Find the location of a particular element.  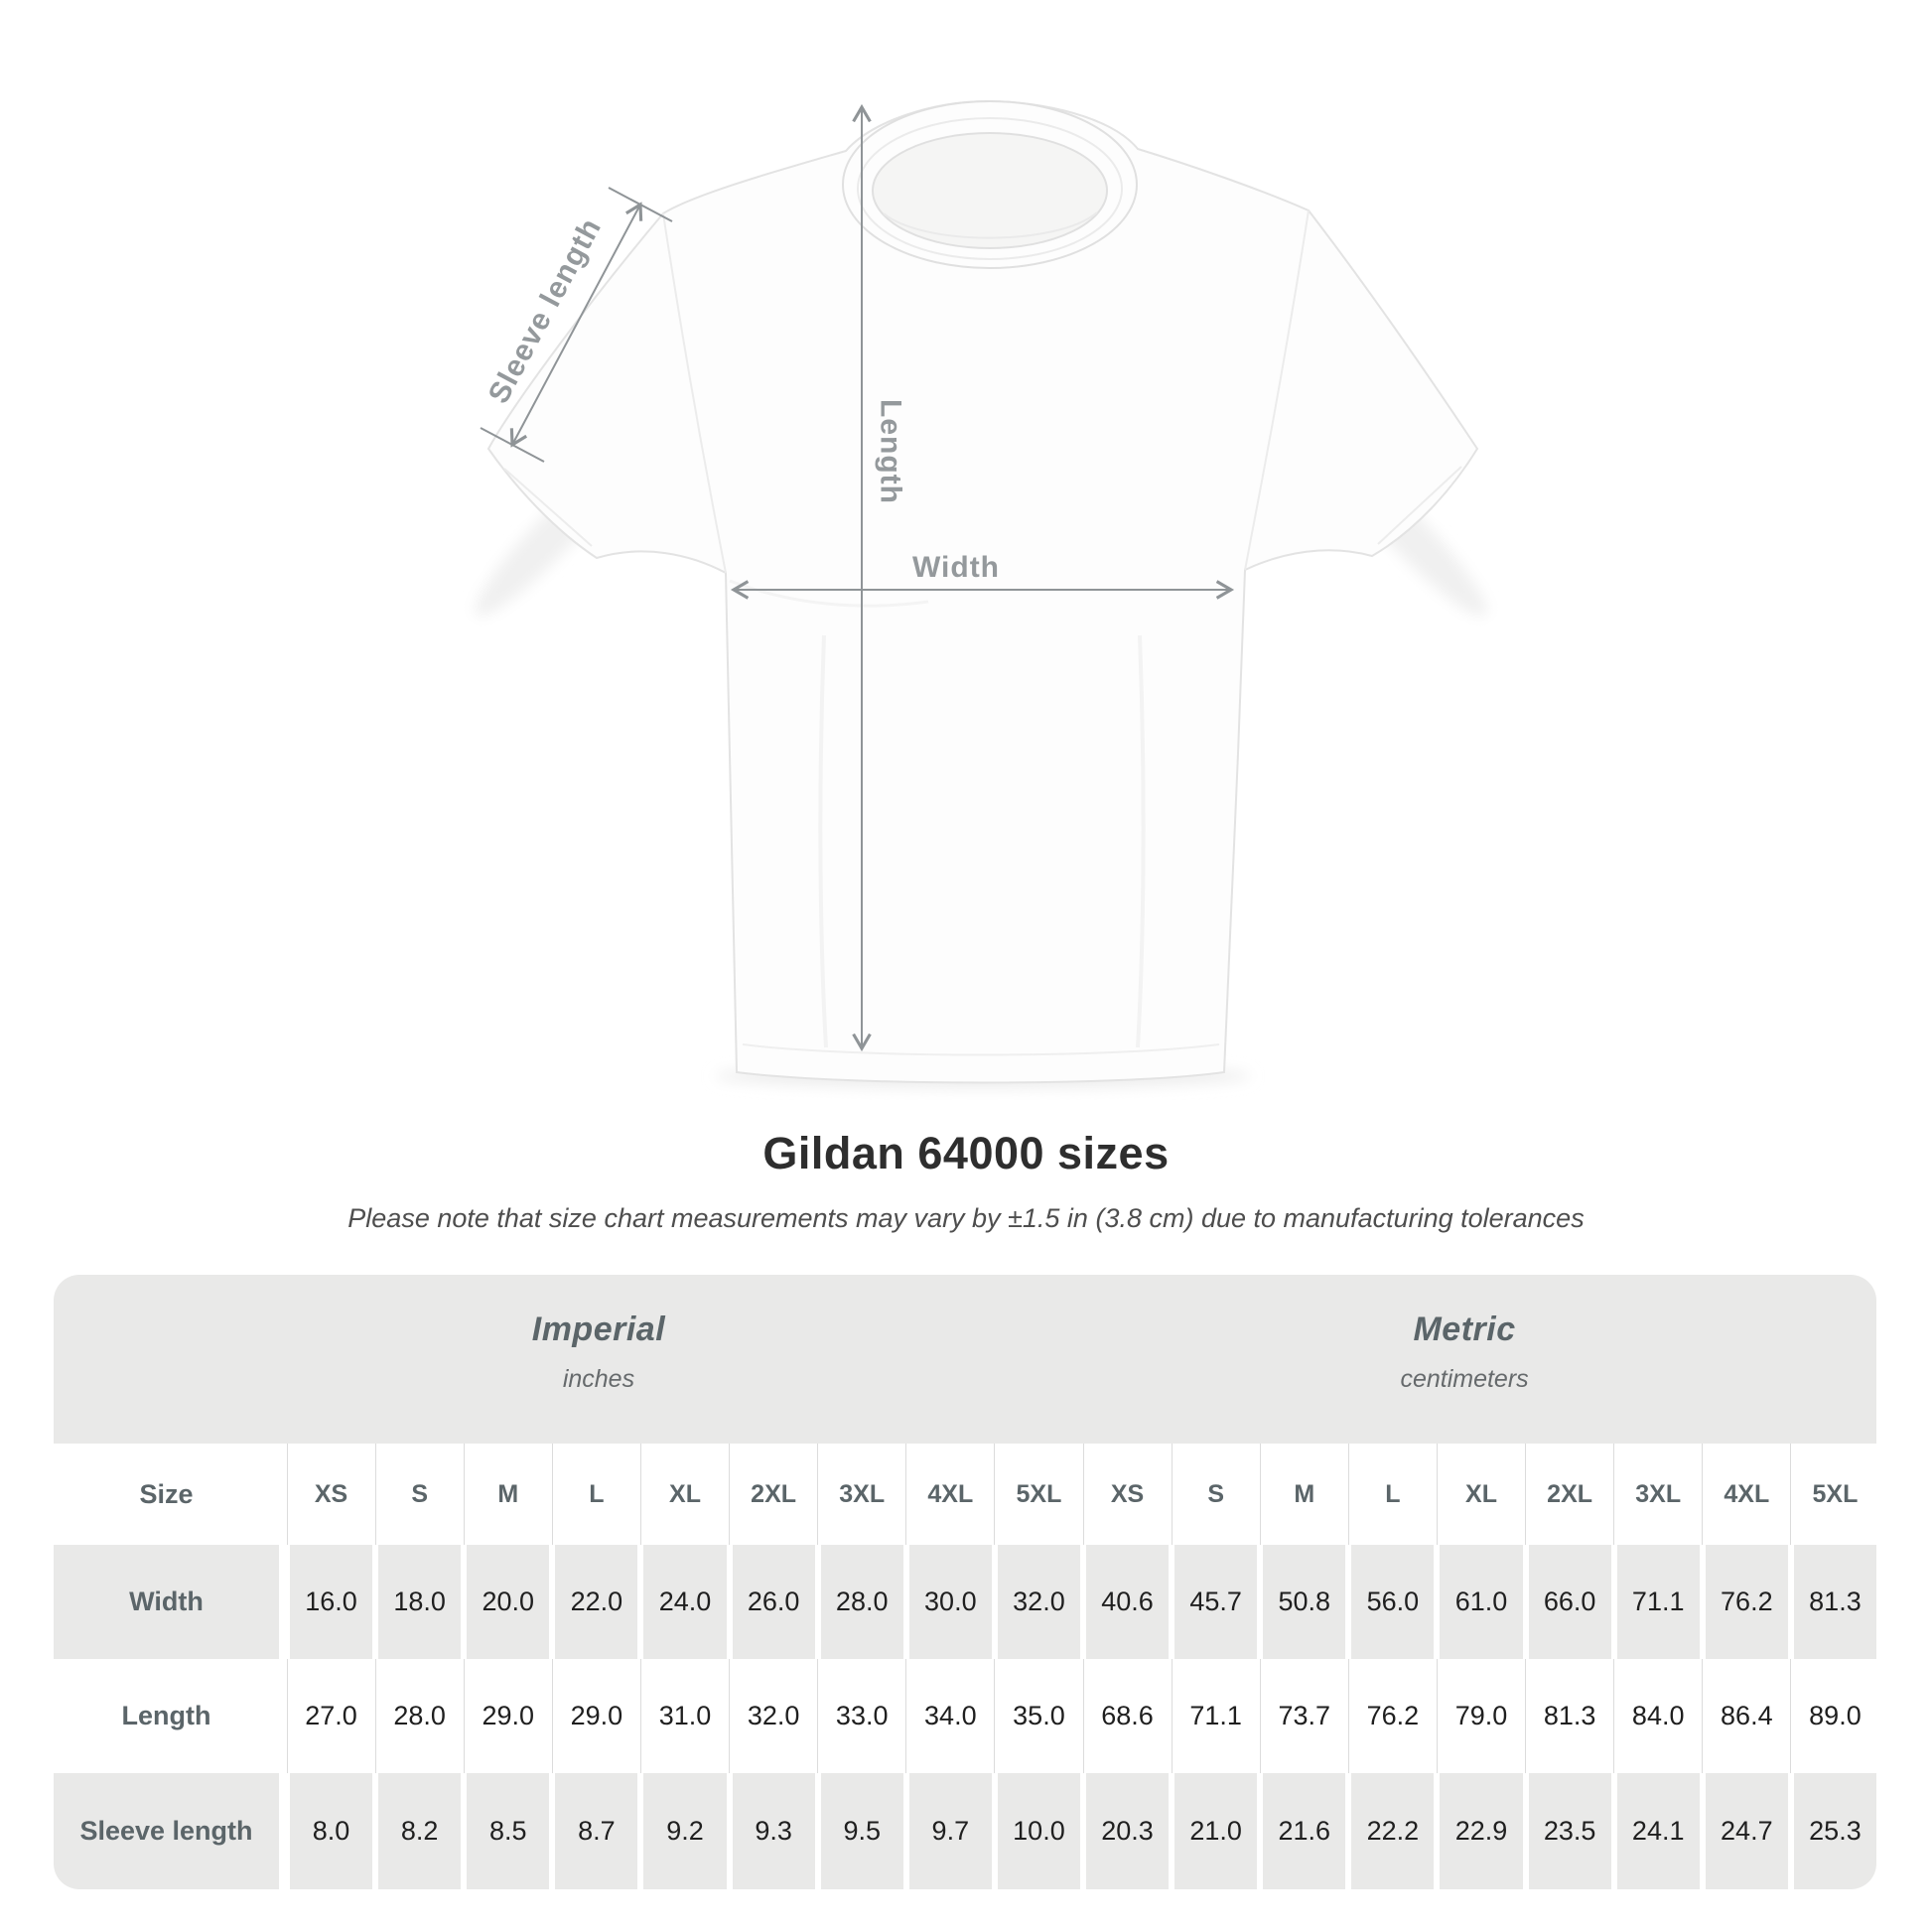

sleeve-length-metric-value: 21.0 is located at coordinates (1216, 1831).